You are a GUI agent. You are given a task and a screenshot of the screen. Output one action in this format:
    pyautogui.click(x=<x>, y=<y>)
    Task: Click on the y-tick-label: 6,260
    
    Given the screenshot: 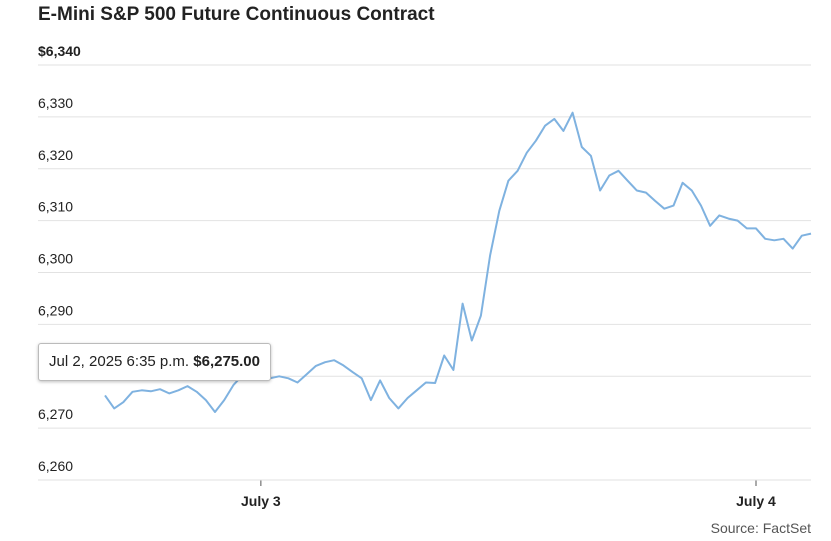 What is the action you would take?
    pyautogui.click(x=55, y=466)
    